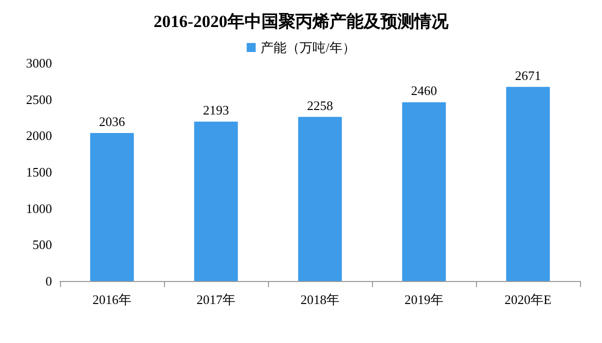 This screenshot has width=602, height=343. Describe the element at coordinates (42, 244) in the screenshot. I see `y-tick-label: 500` at that location.